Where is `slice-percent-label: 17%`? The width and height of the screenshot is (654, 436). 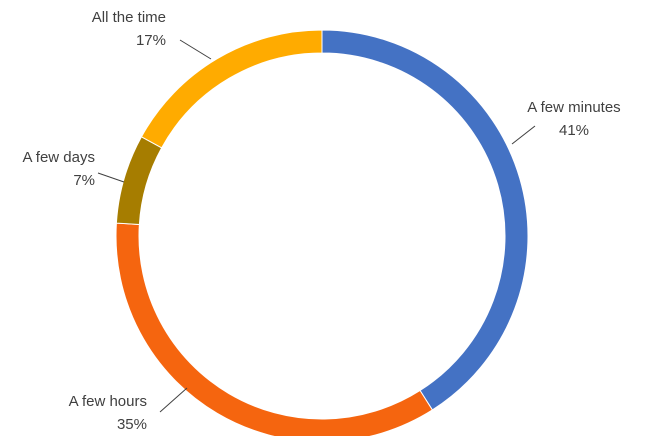
slice-percent-label: 17% is located at coordinates (151, 40).